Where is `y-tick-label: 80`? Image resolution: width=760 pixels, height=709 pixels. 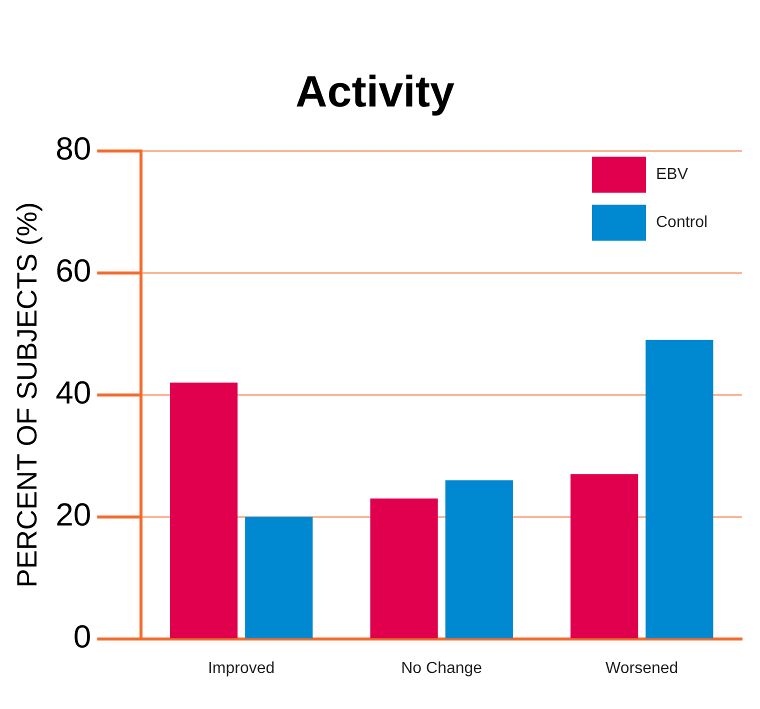
y-tick-label: 80 is located at coordinates (74, 148).